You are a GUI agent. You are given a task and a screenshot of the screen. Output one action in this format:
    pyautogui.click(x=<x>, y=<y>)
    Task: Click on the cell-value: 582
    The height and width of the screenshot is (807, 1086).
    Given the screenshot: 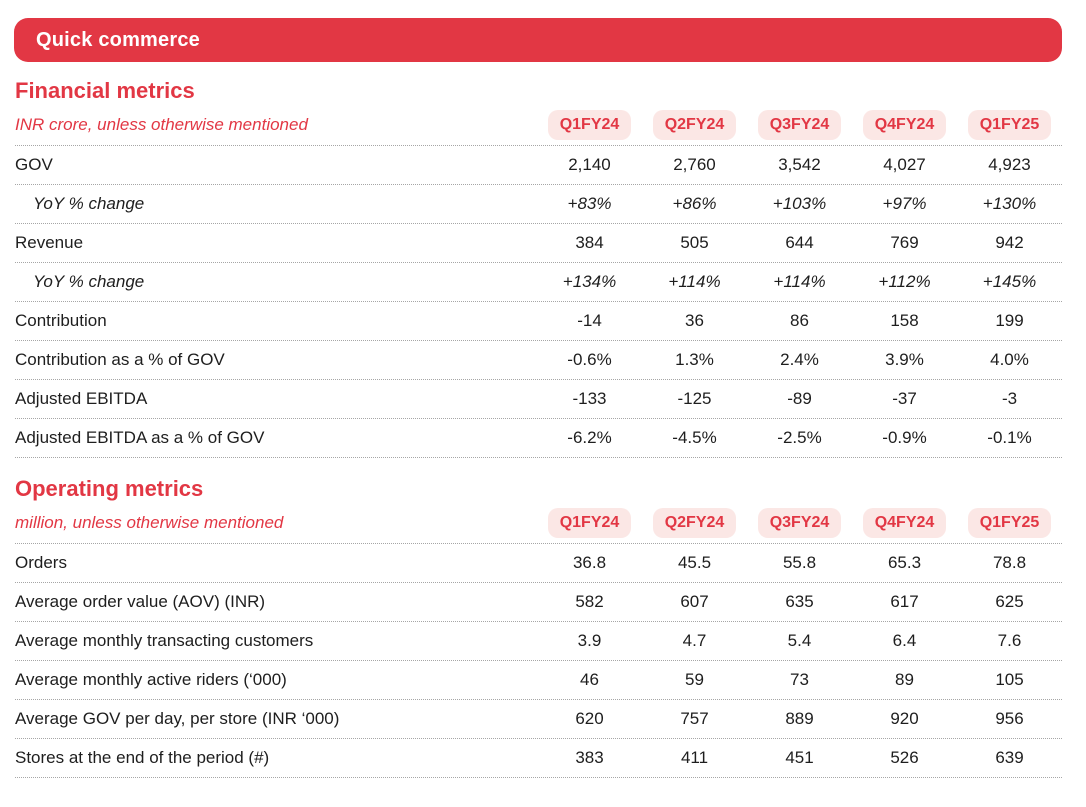 What is the action you would take?
    pyautogui.click(x=589, y=601)
    